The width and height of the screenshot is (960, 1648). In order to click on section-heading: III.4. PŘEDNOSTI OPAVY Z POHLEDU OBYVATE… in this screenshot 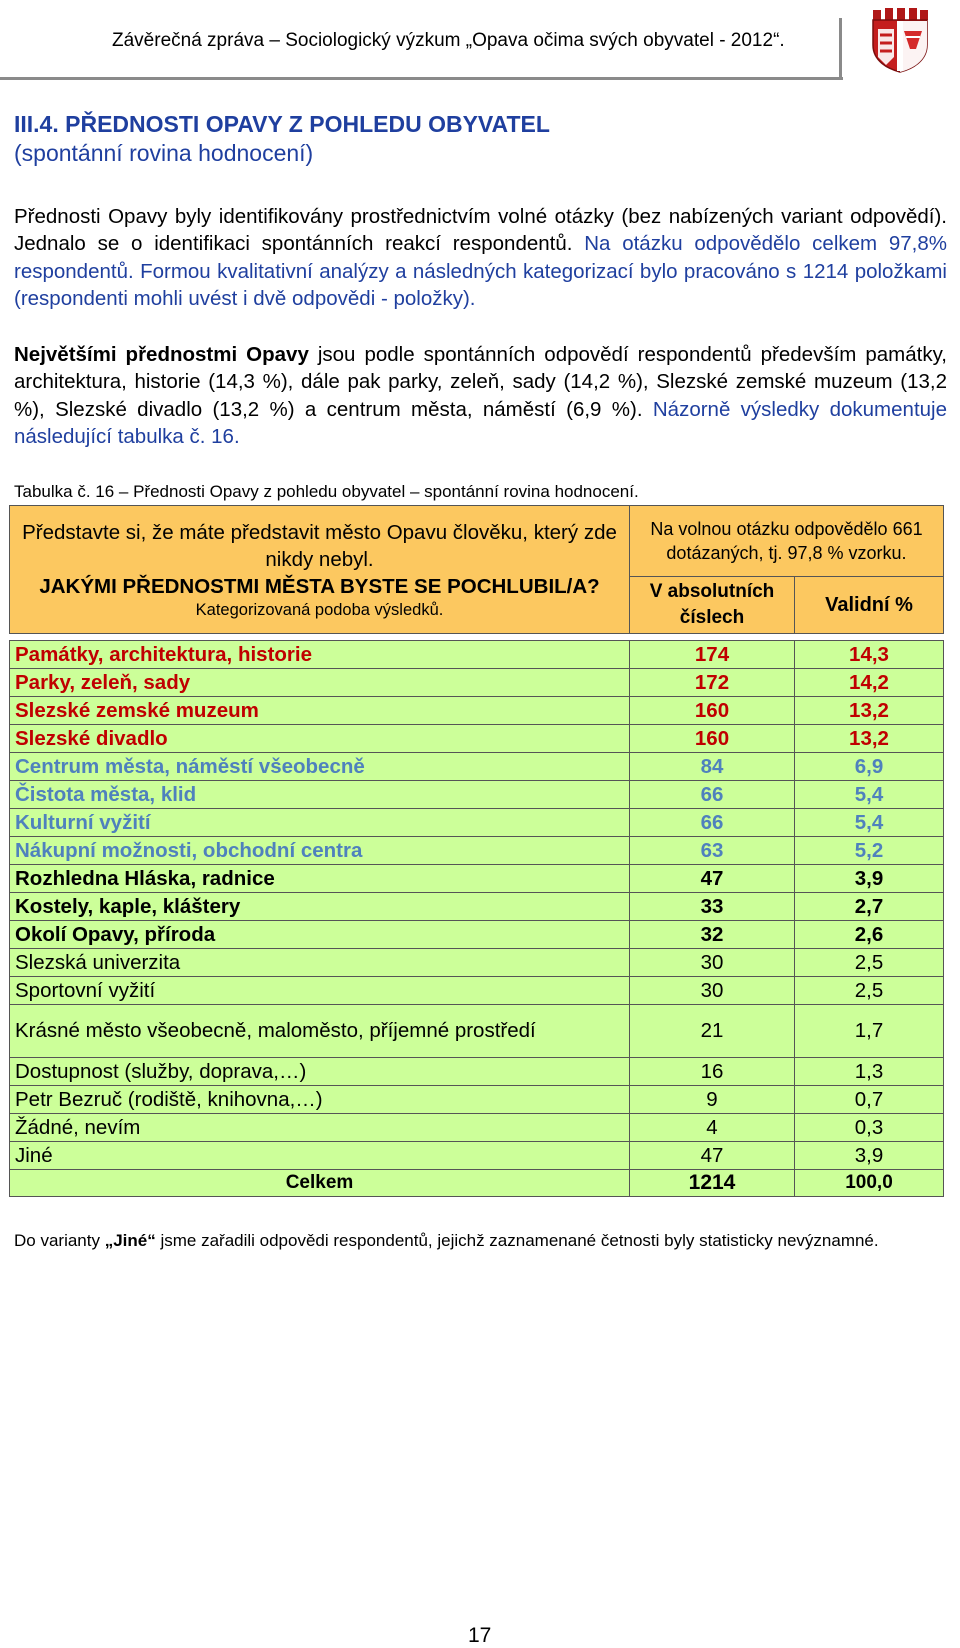, I will do `click(282, 139)`.